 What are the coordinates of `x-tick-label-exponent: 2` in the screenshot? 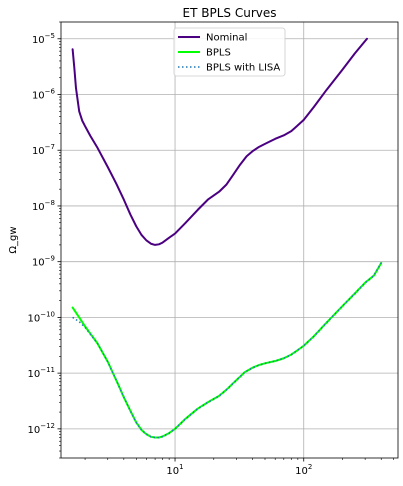 It's located at (310, 467).